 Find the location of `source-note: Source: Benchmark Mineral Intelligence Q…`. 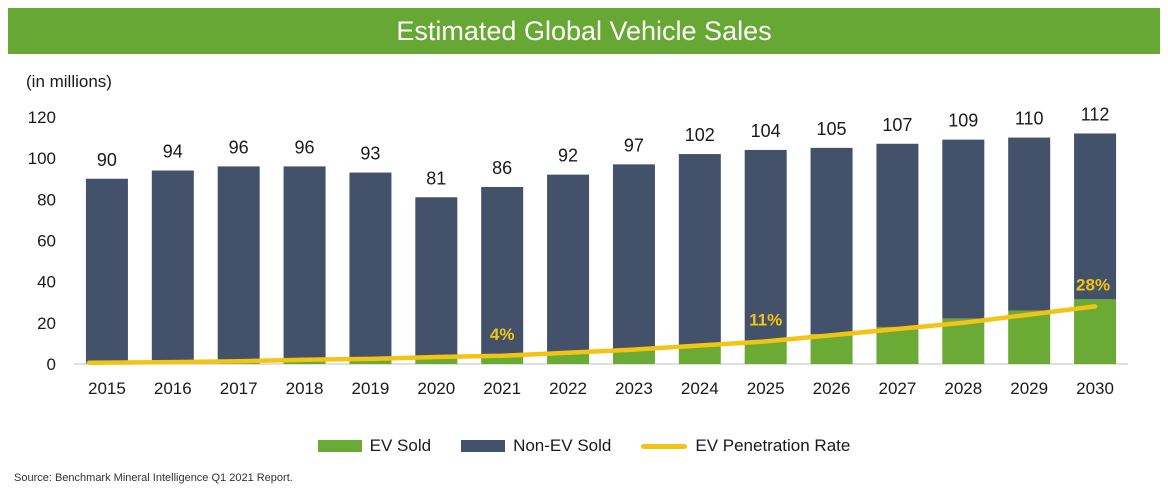

source-note: Source: Benchmark Mineral Intelligence Q… is located at coordinates (153, 478).